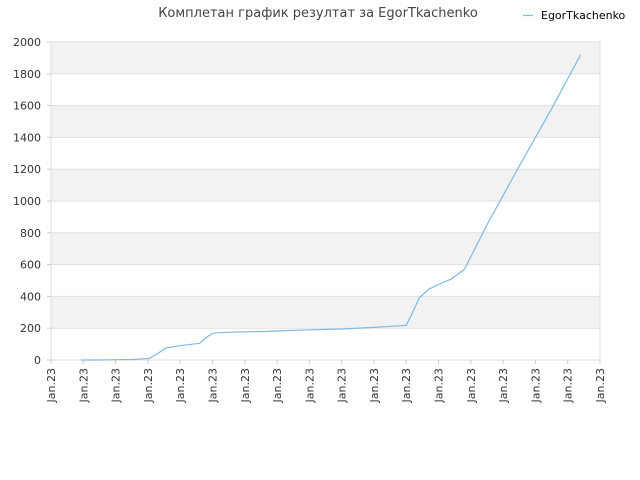 Image resolution: width=640 pixels, height=480 pixels. What do you see at coordinates (27, 201) in the screenshot?
I see `y-tick-label: 1000` at bounding box center [27, 201].